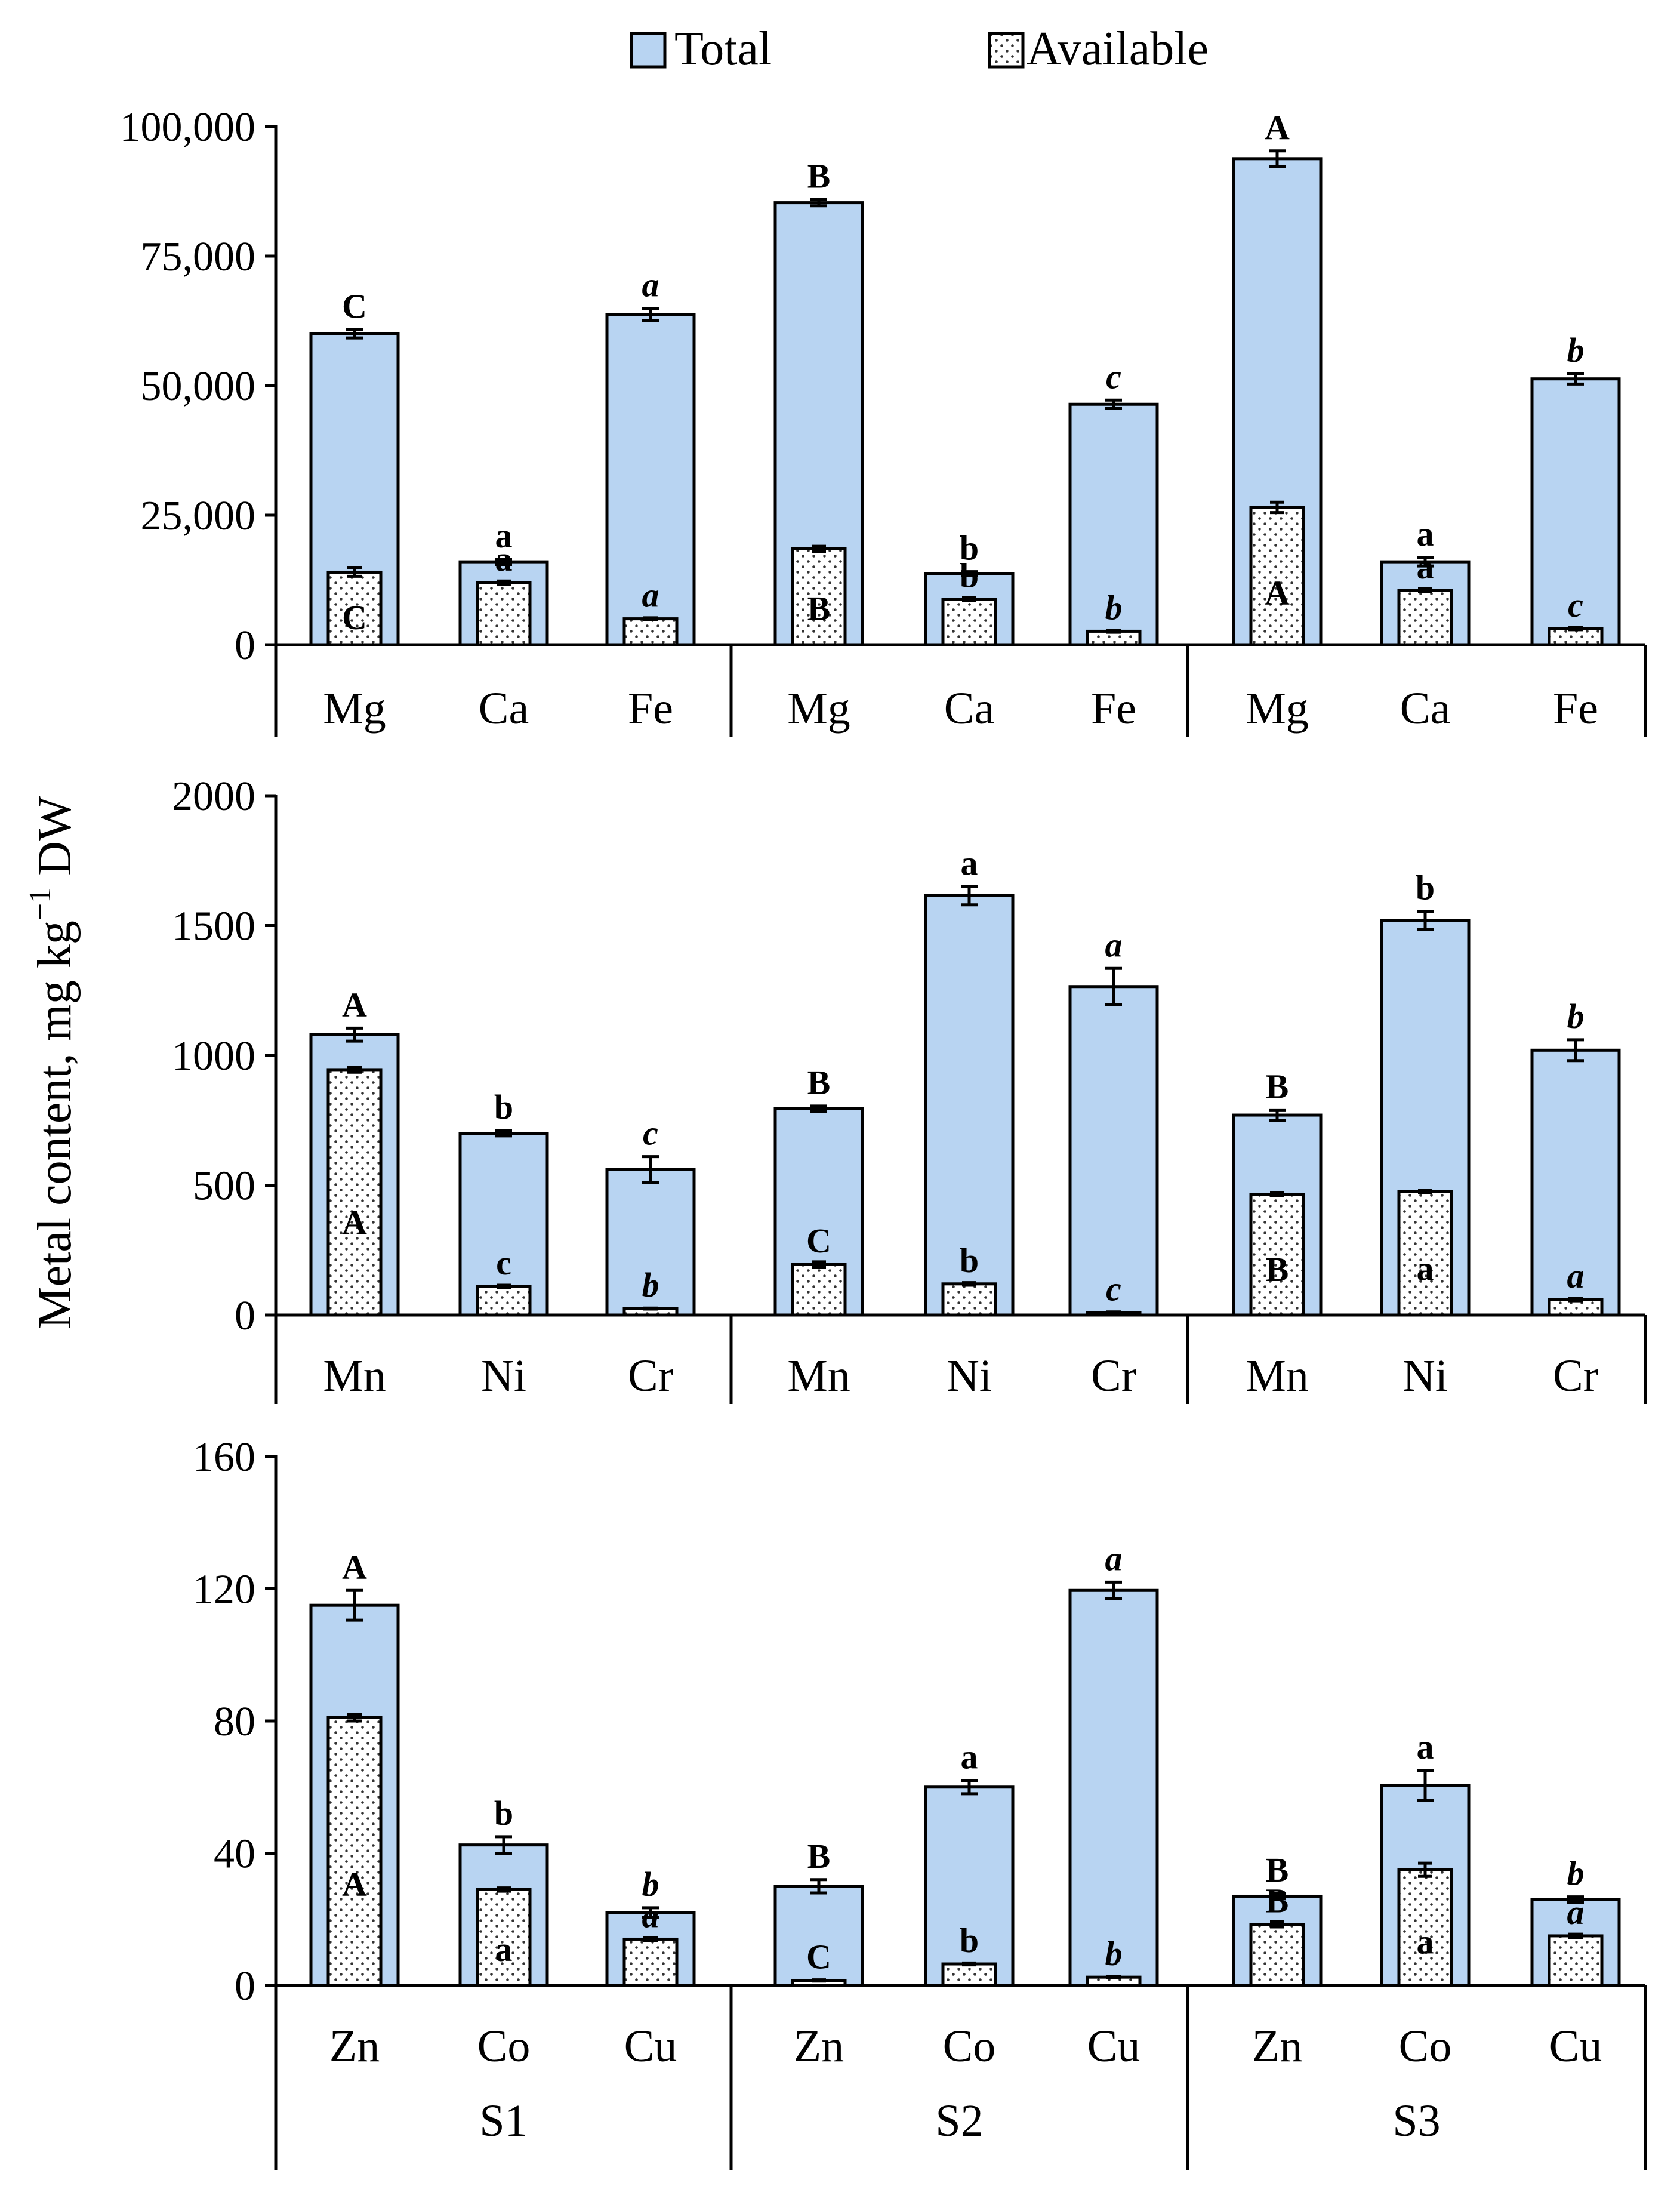 The height and width of the screenshot is (2186, 1680). I want to click on category-label: Co, so click(504, 2046).